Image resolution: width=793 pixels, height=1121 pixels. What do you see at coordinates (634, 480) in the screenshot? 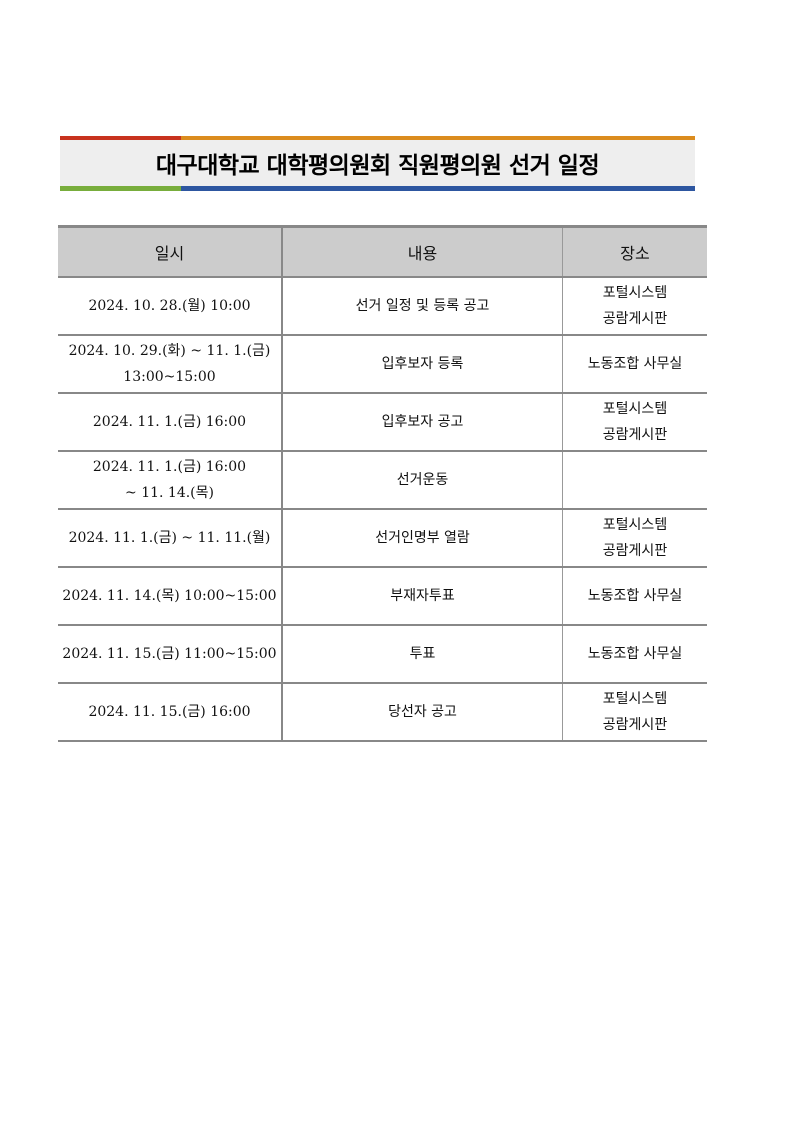
I see `cell-place` at bounding box center [634, 480].